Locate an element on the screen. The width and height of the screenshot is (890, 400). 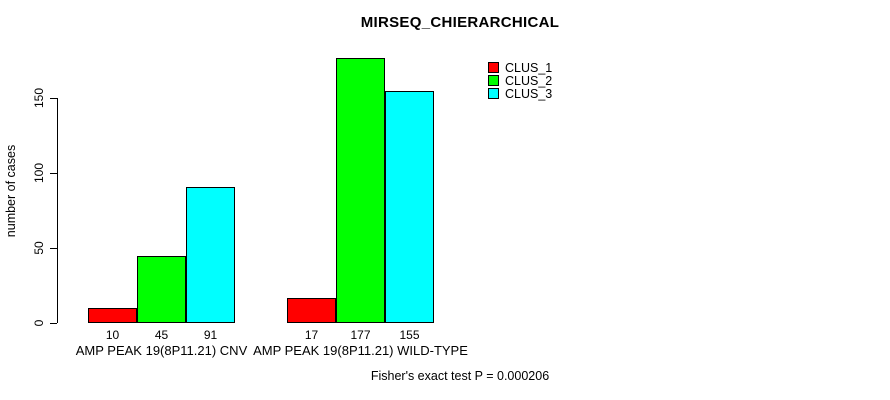
legend: CLUS_1 CLUS_2 CLUS_3 is located at coordinates (520, 80).